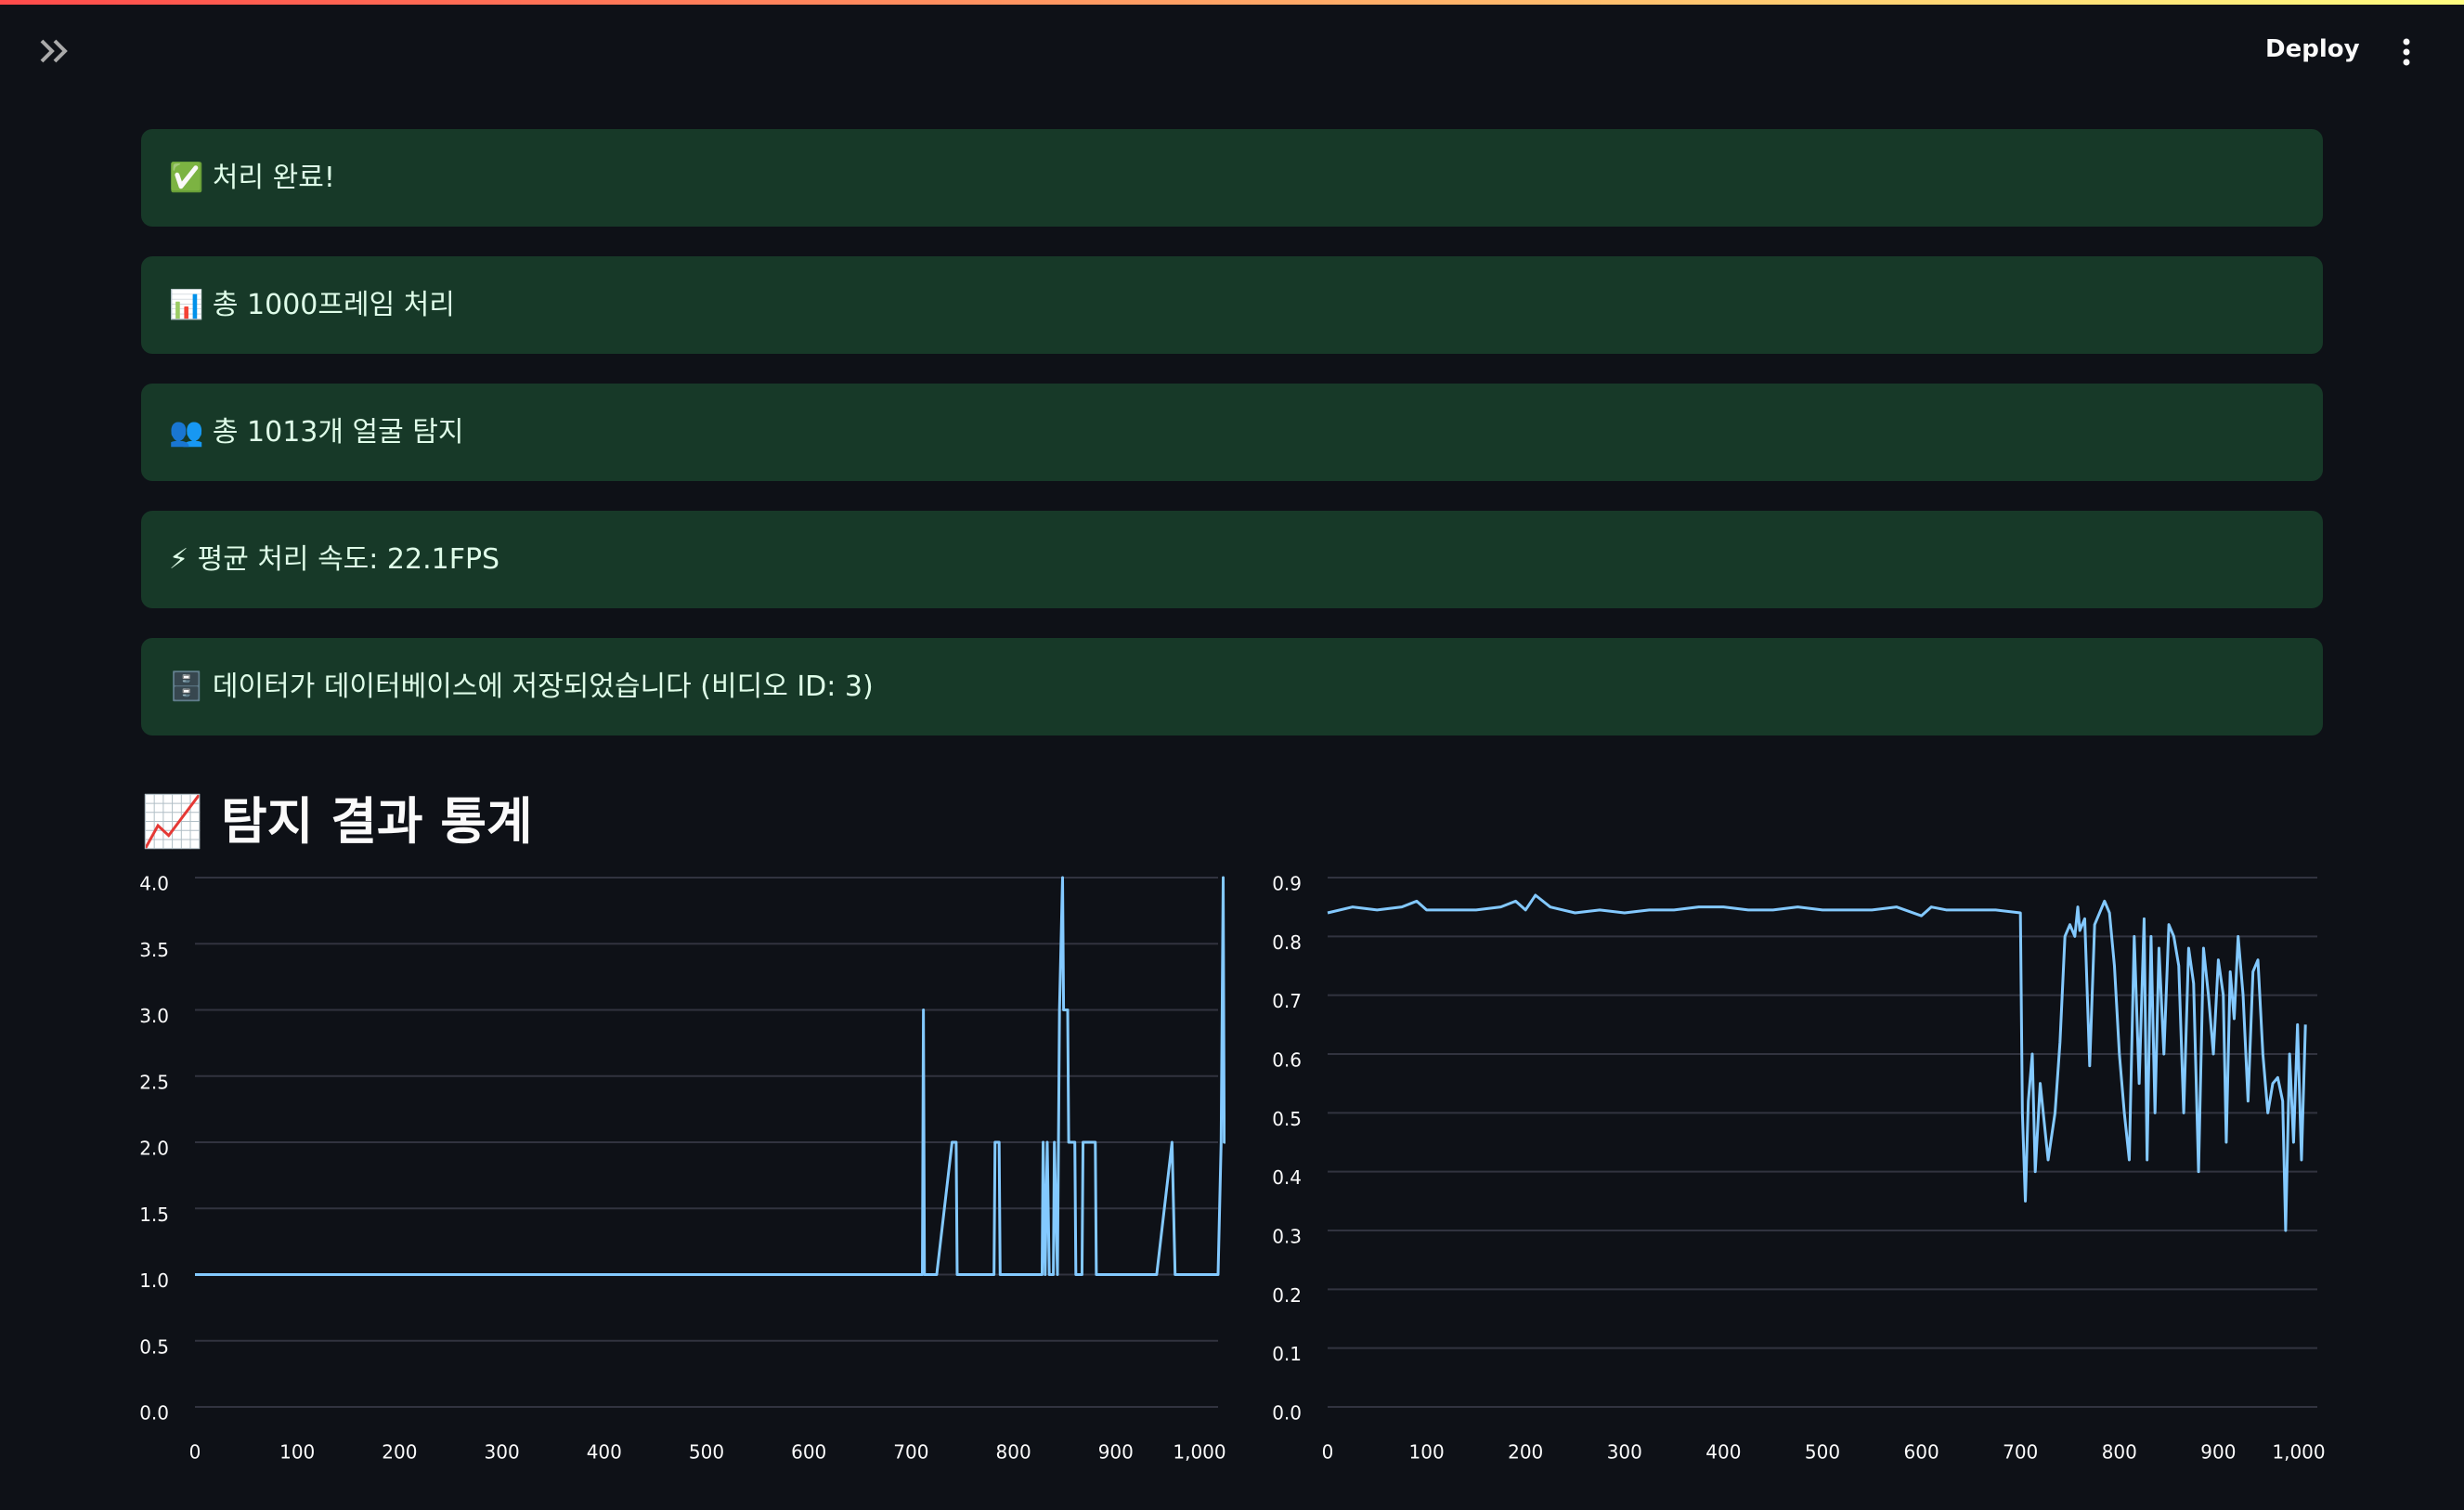 This screenshot has width=2464, height=1510. Describe the element at coordinates (2312, 49) in the screenshot. I see `deploy-button: Deploy` at that location.